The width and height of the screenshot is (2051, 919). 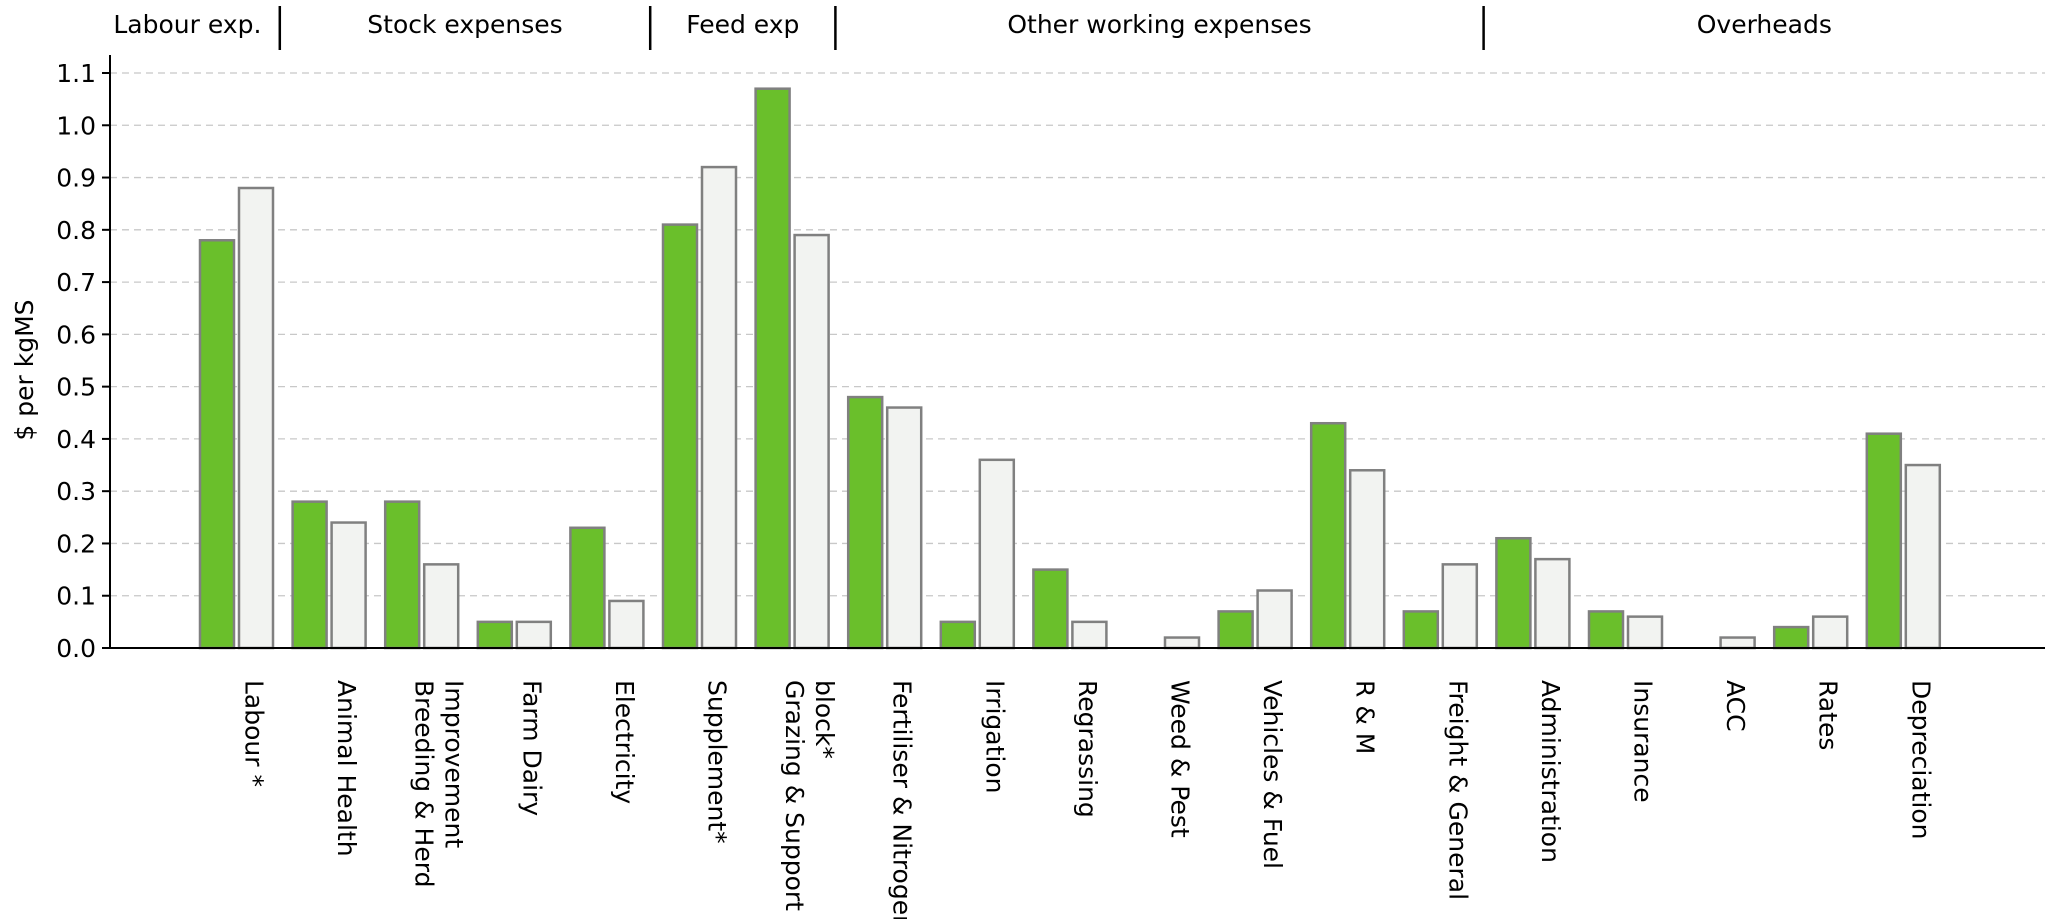 I want to click on x-category-label: Animal Health, so click(x=346, y=768).